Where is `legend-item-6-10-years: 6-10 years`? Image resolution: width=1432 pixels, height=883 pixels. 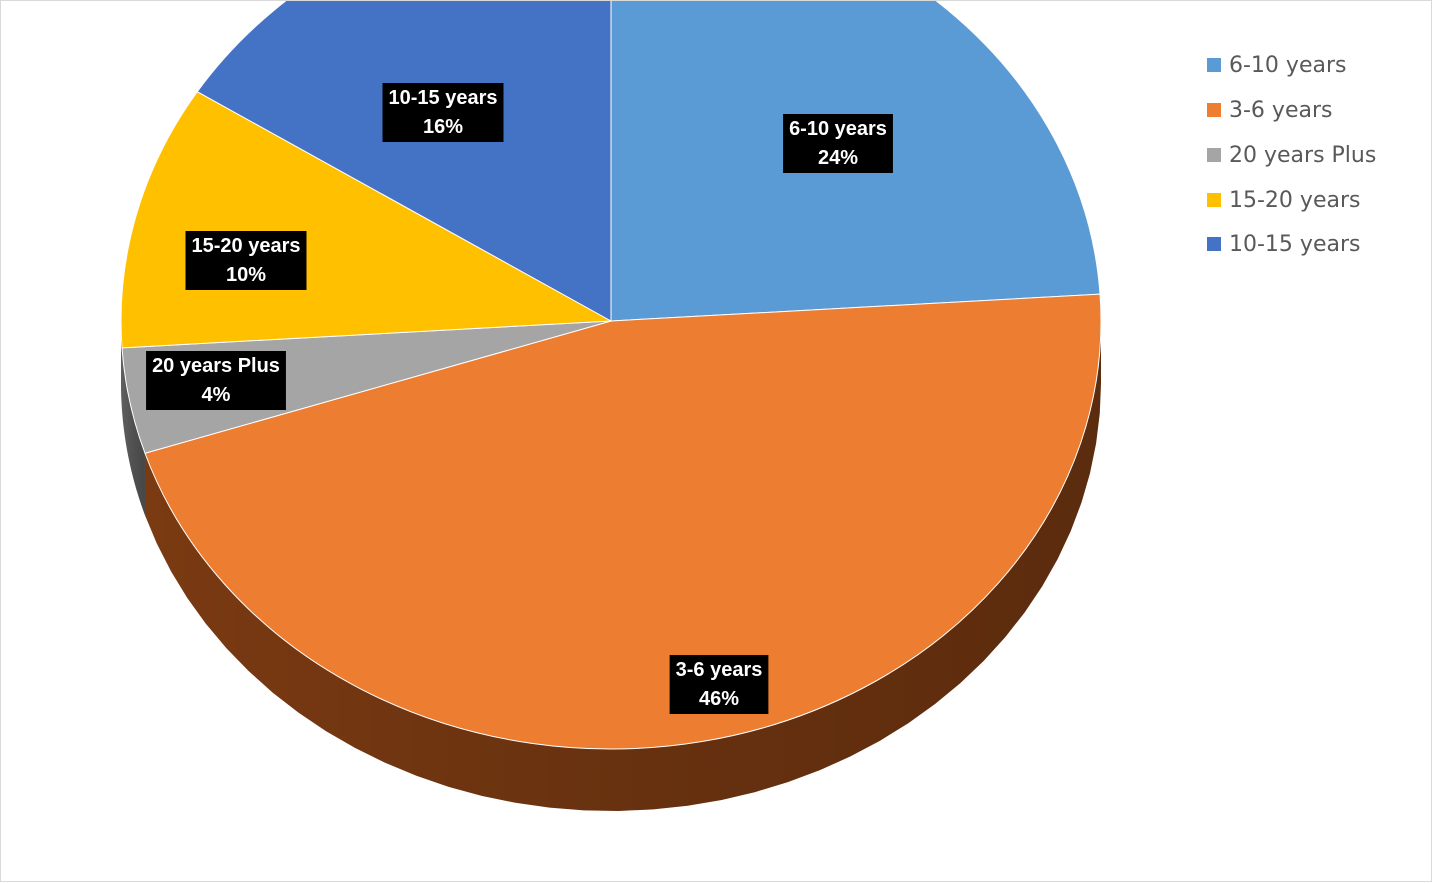 legend-item-6-10-years: 6-10 years is located at coordinates (1276, 65).